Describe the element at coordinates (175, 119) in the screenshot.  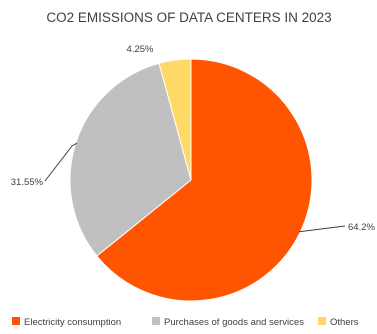
I see `pie-slice-others` at that location.